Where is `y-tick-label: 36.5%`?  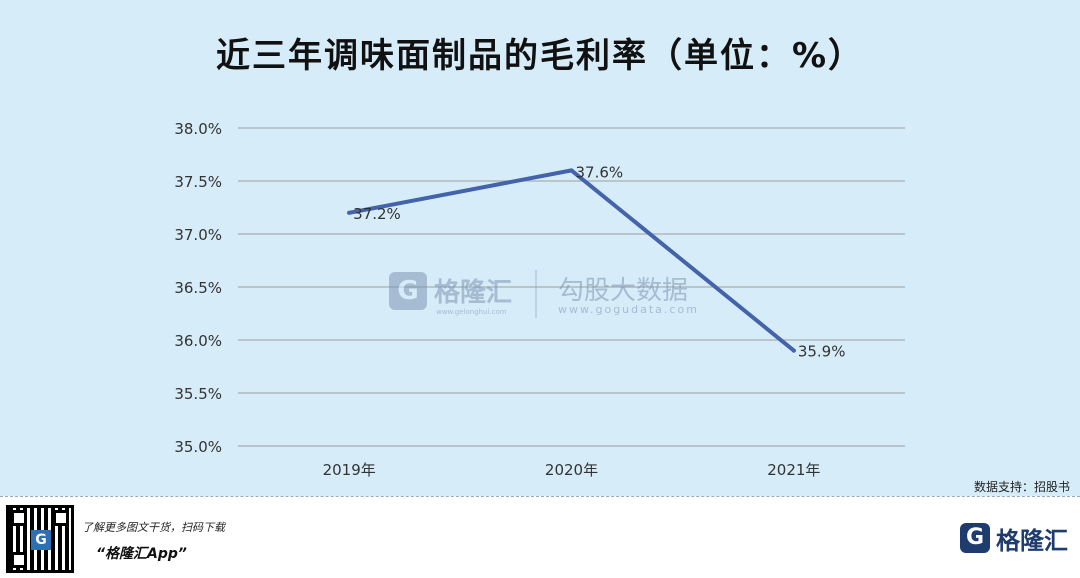
y-tick-label: 36.5% is located at coordinates (198, 288).